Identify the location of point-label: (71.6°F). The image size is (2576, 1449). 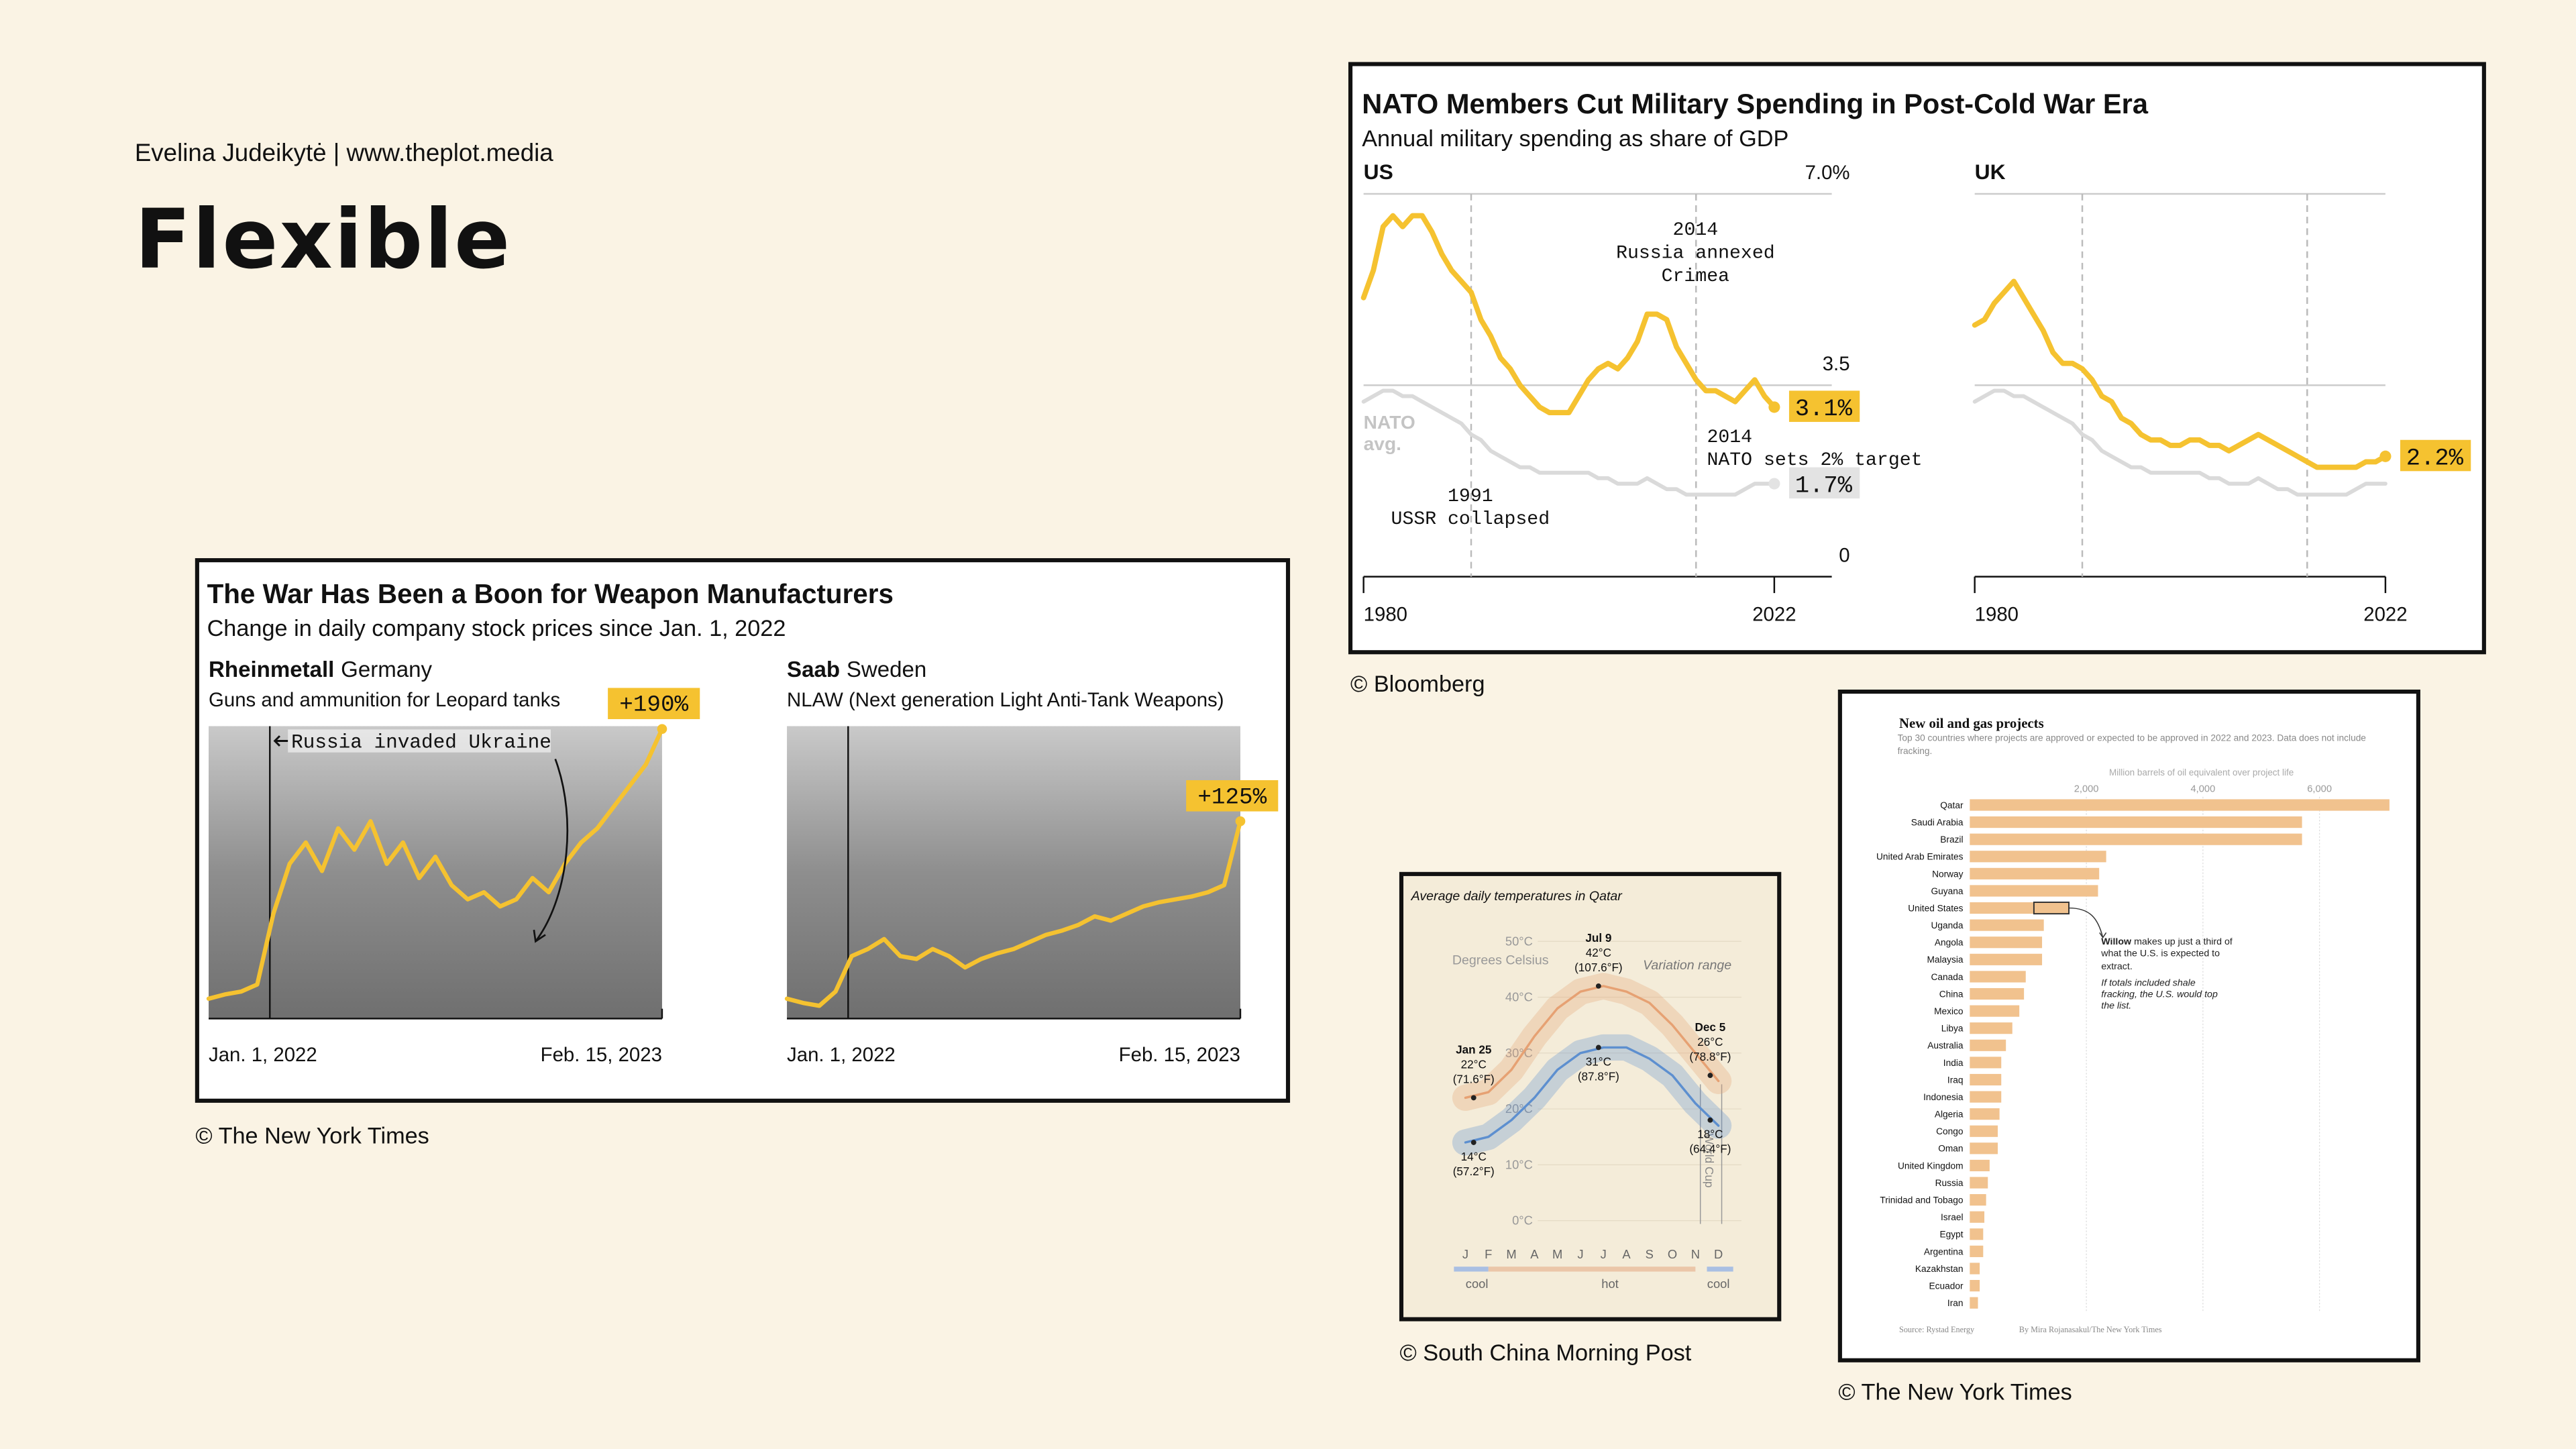
(1474, 1078).